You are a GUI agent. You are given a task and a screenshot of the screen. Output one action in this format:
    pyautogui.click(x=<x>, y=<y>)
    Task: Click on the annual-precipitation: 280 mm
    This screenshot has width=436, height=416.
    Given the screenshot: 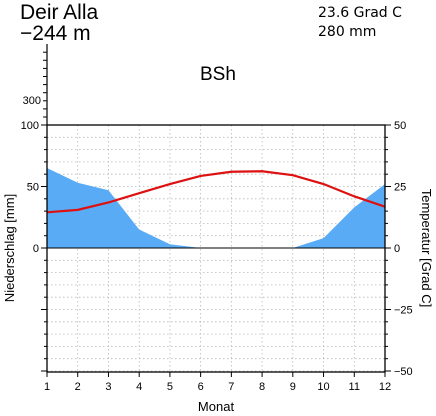 What is the action you would take?
    pyautogui.click(x=347, y=32)
    